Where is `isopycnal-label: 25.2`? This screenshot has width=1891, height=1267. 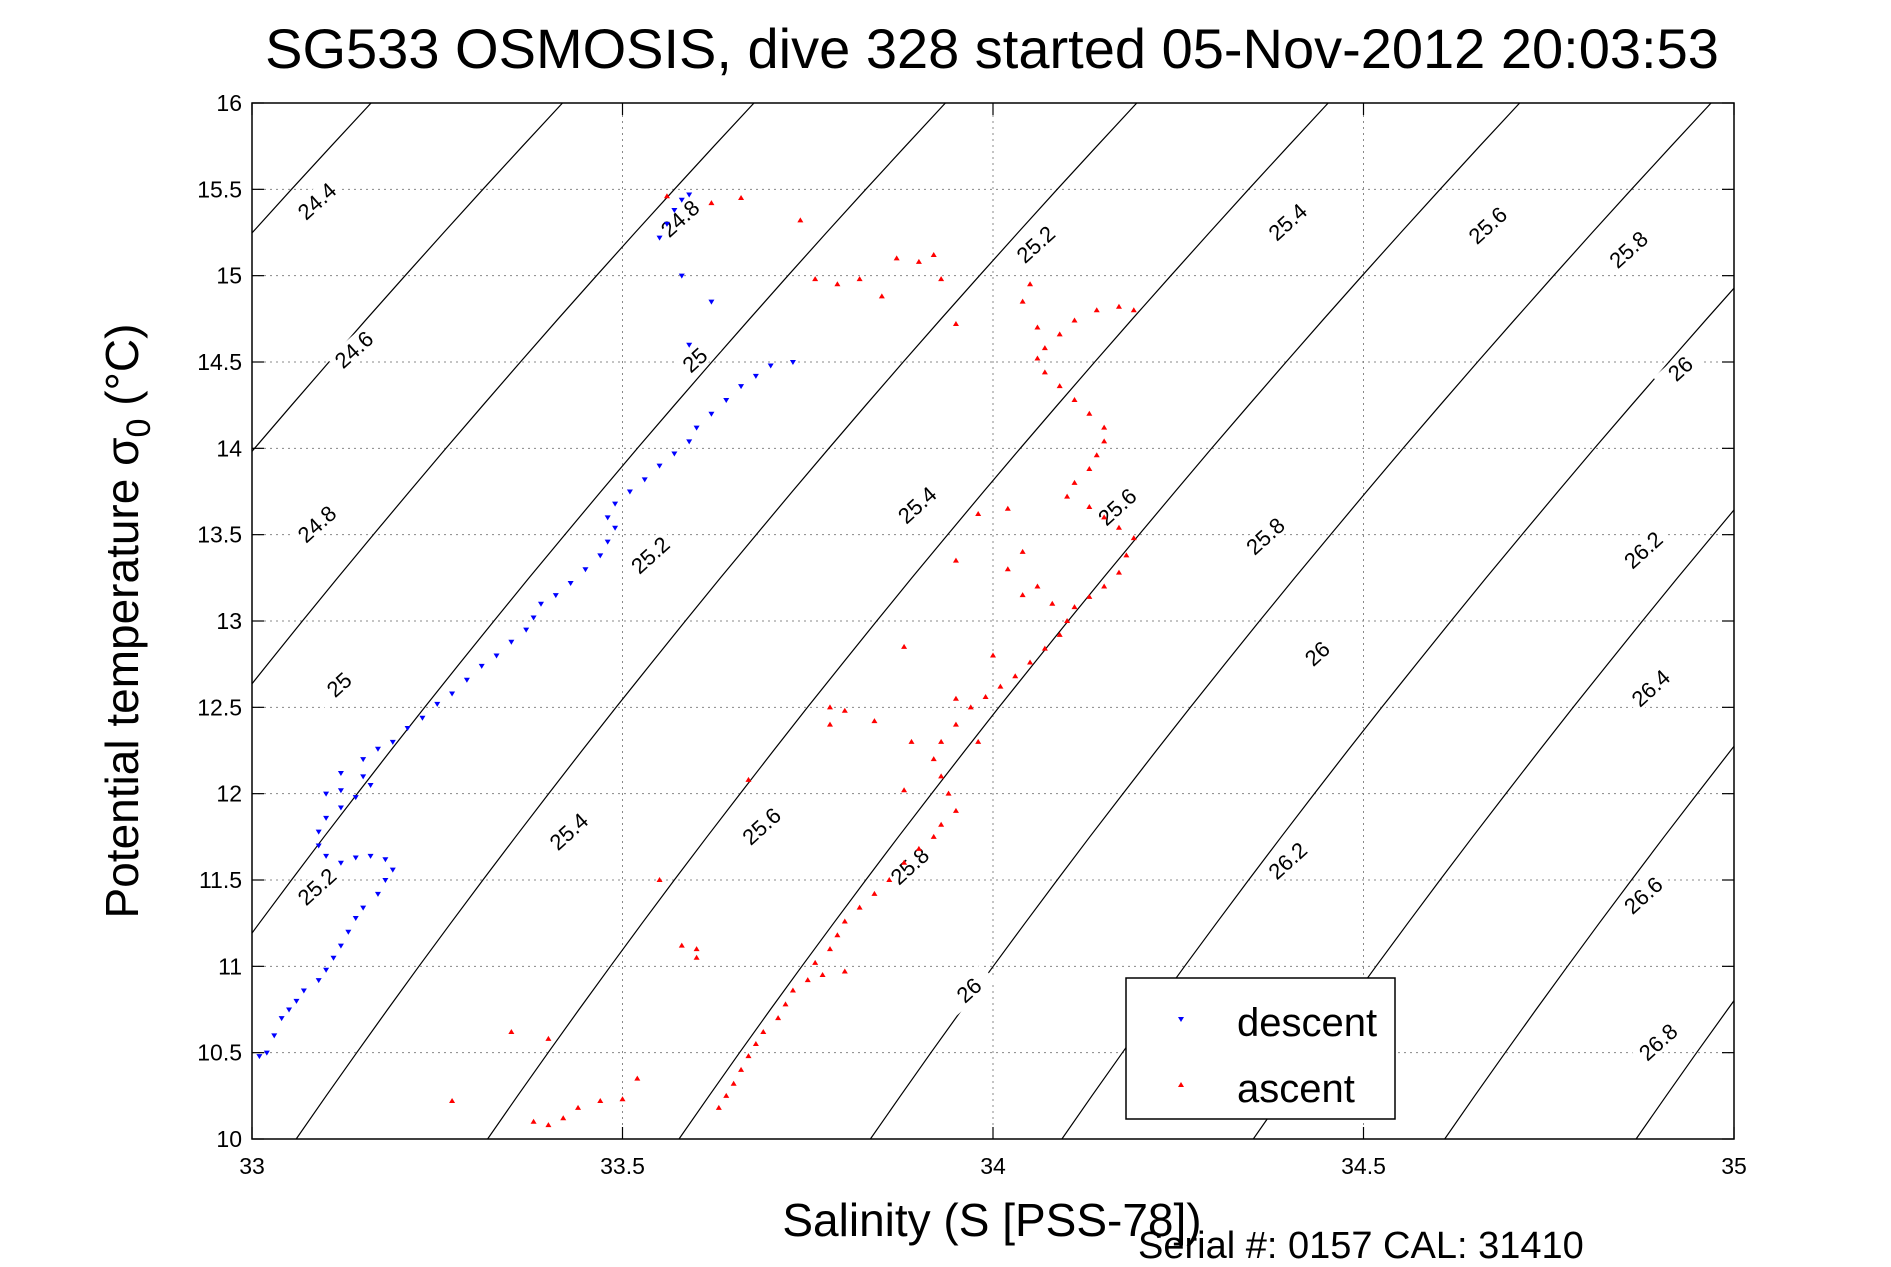 isopycnal-label: 25.2 is located at coordinates (317, 886).